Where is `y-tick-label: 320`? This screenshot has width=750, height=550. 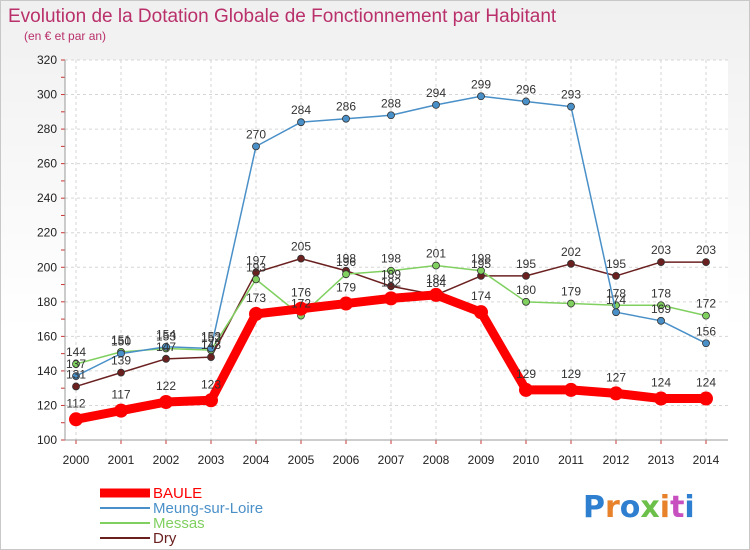 y-tick-label: 320 is located at coordinates (47, 60).